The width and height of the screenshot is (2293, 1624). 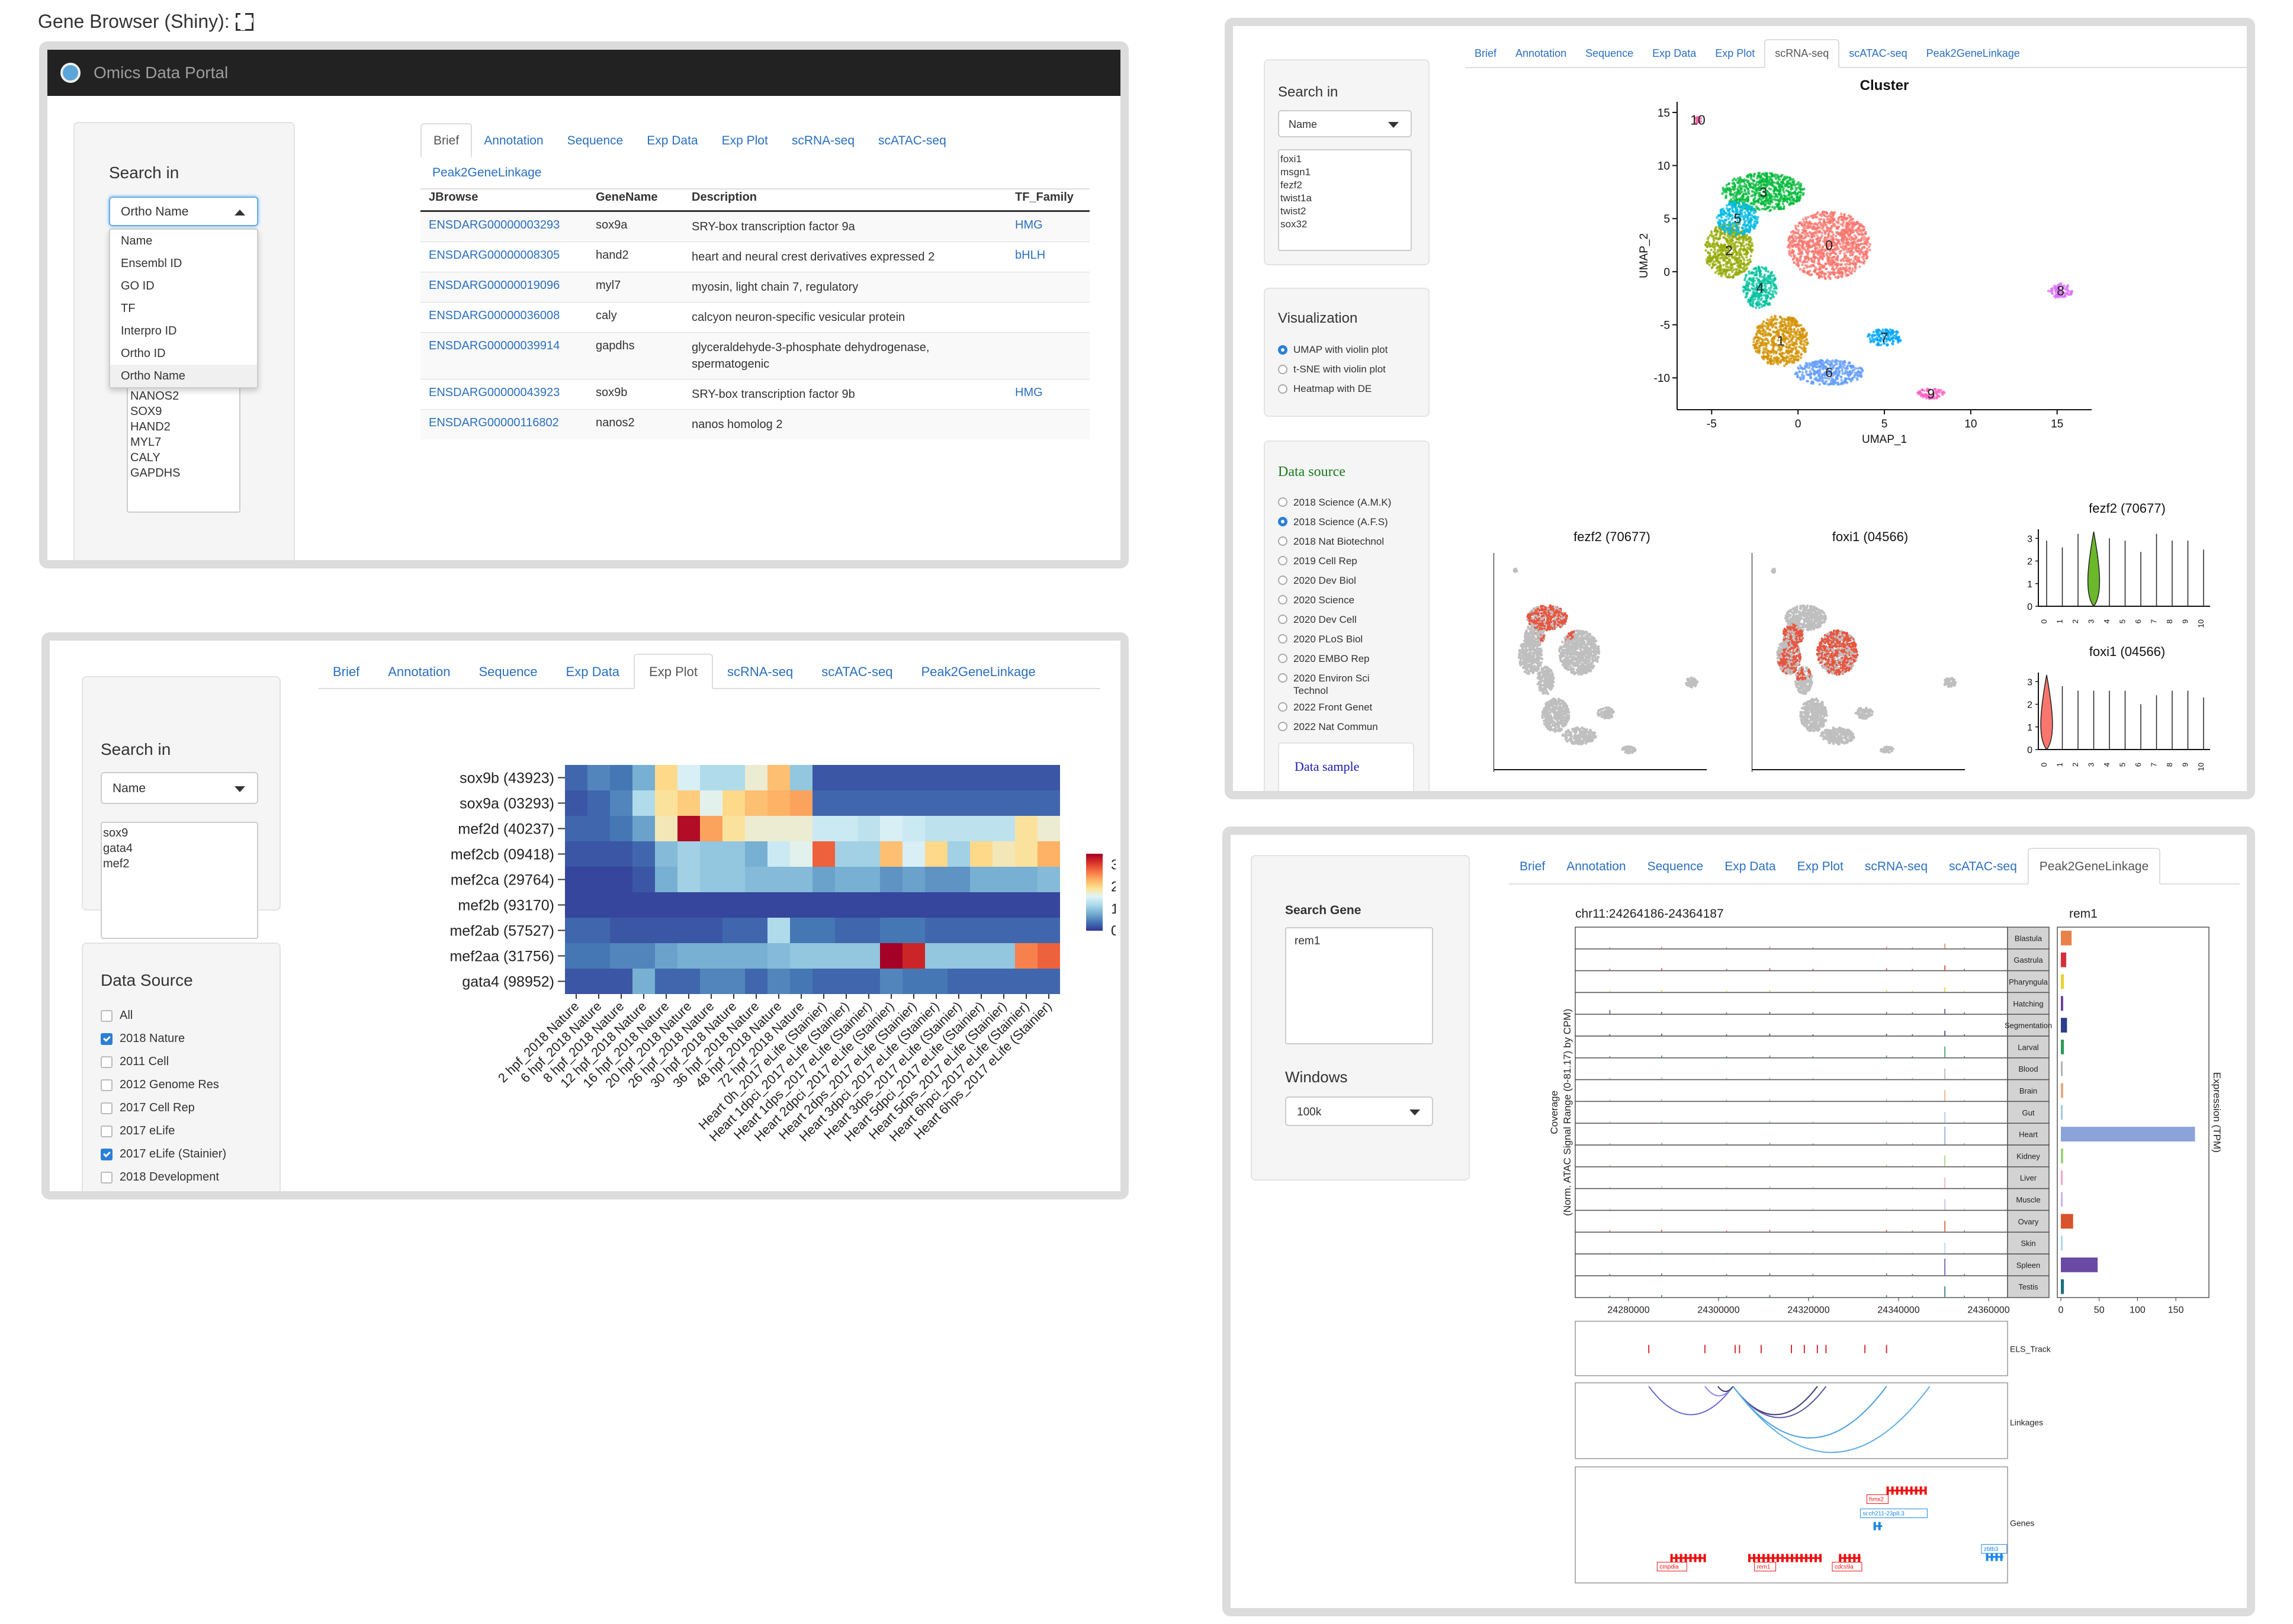 What do you see at coordinates (494, 285) in the screenshot?
I see `jbrowse-link: ENSDARG00000019096` at bounding box center [494, 285].